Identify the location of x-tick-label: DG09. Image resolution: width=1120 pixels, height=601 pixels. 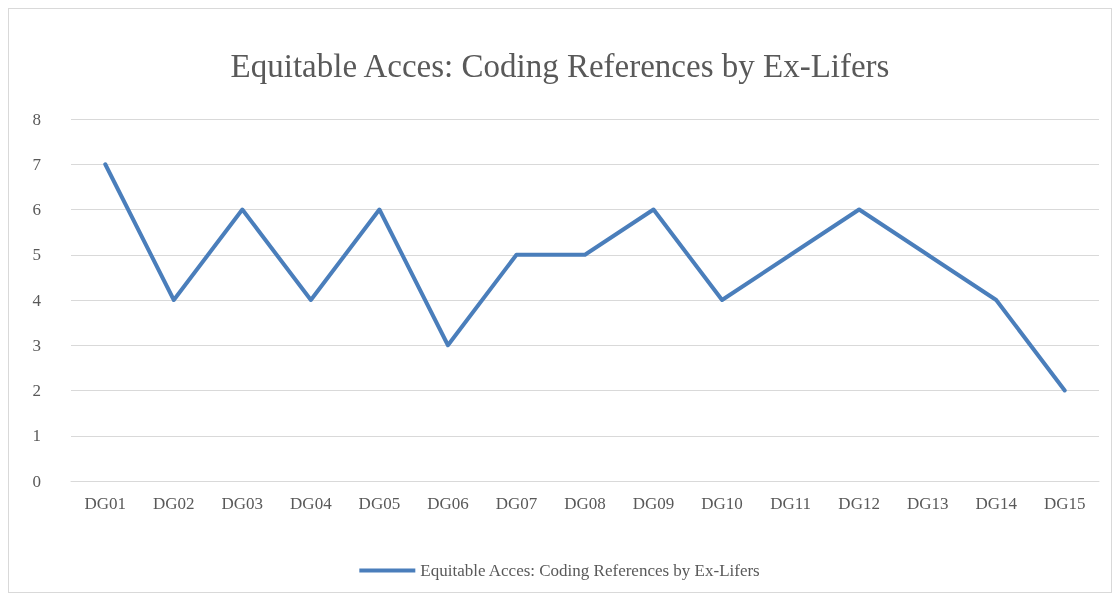
(653, 503).